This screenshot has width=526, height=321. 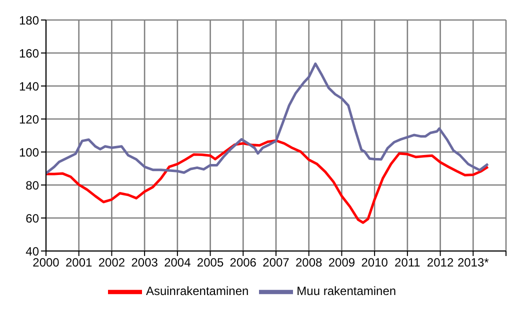 What do you see at coordinates (33, 218) in the screenshot?
I see `y-tick-label: 60` at bounding box center [33, 218].